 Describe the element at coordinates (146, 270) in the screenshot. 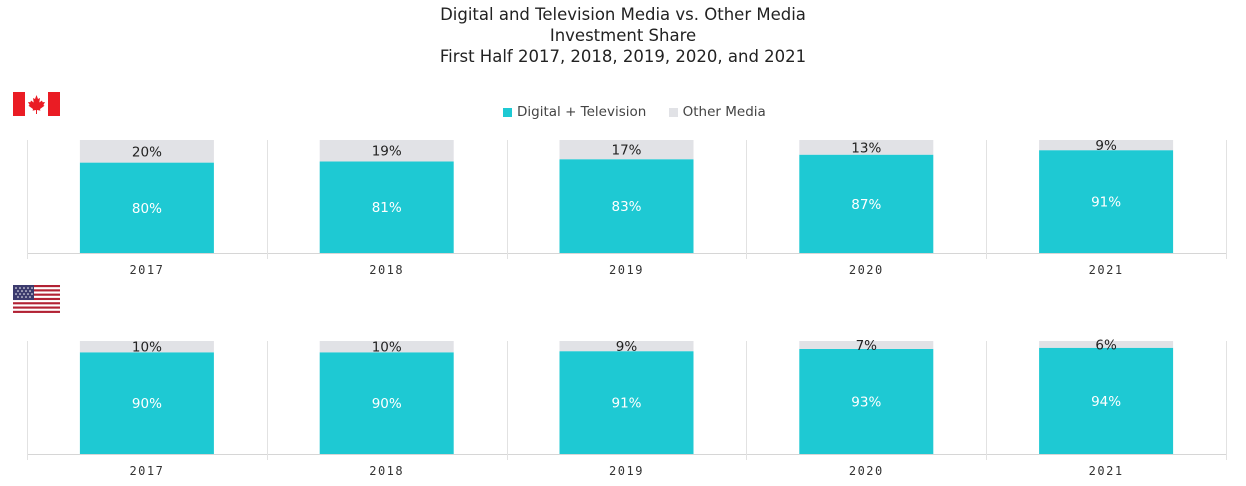

I see `canada-tick-2017: 2017` at that location.